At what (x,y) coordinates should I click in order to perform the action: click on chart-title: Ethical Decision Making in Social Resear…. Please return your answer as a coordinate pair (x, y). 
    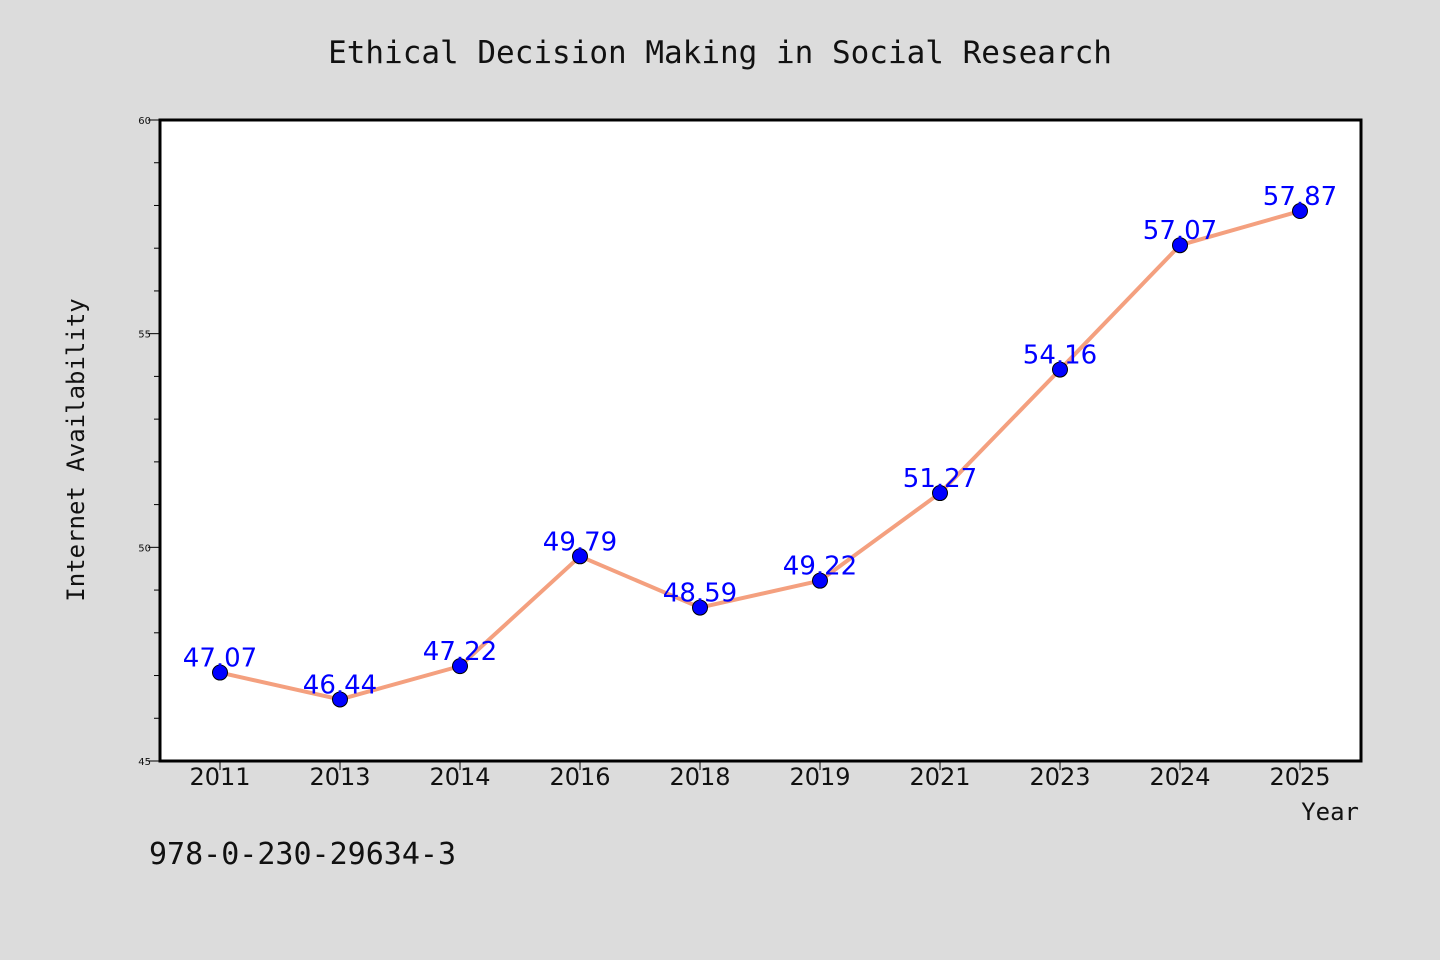
    Looking at the image, I should click on (720, 53).